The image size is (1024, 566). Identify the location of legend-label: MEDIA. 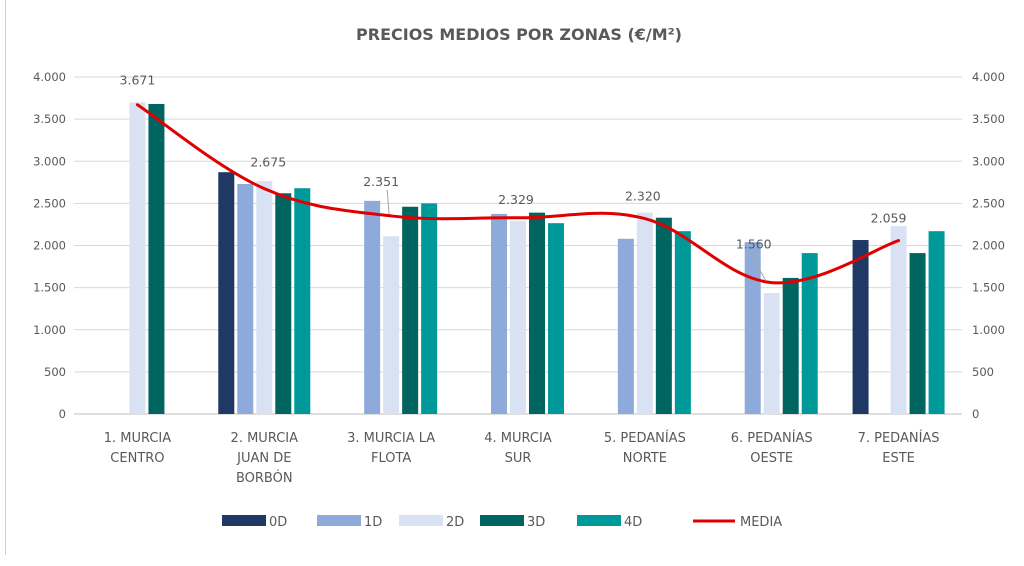
(761, 522).